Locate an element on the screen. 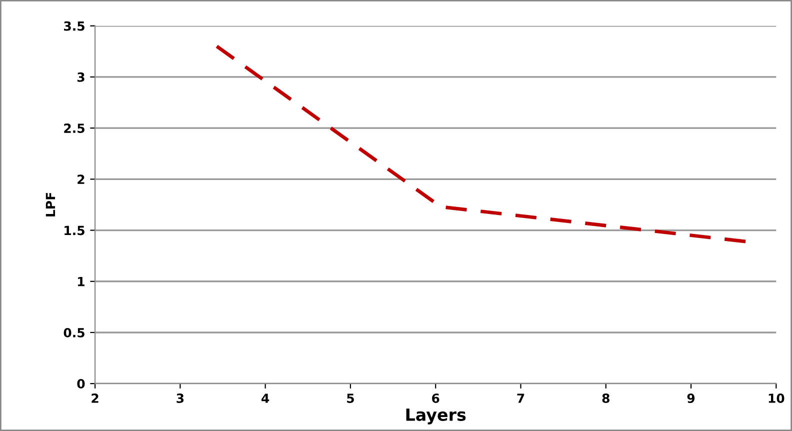 Image resolution: width=792 pixels, height=431 pixels. x-tick-label: 10 is located at coordinates (776, 398).